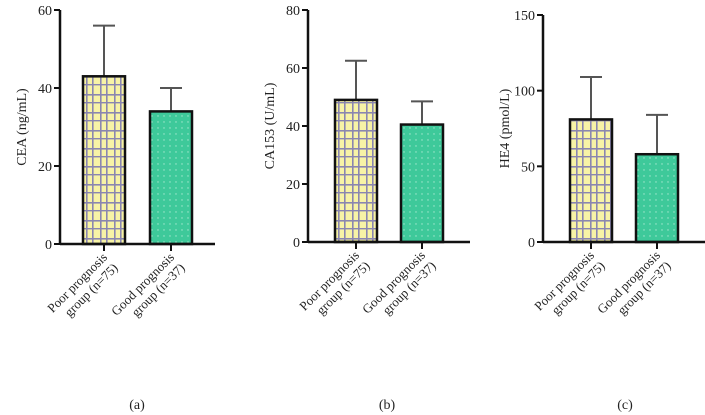 This screenshot has width=705, height=415. What do you see at coordinates (270, 125) in the screenshot?
I see `y-axis-label: CA153 (U/mL)` at bounding box center [270, 125].